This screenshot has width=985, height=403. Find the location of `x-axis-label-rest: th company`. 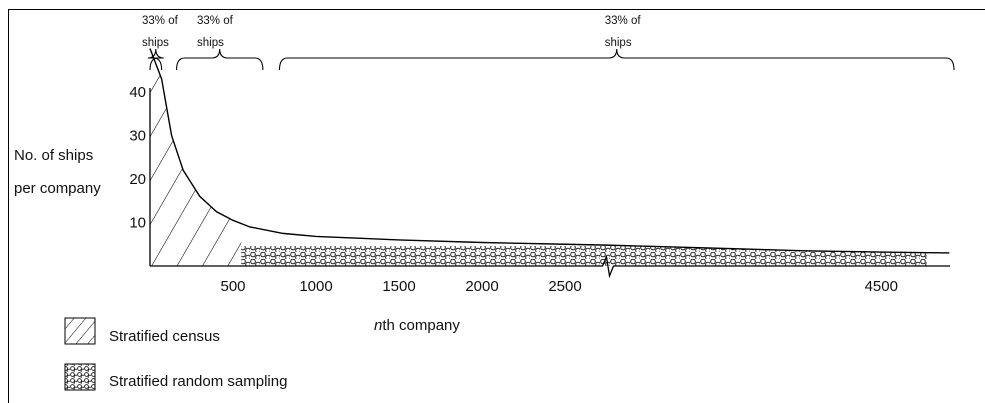

x-axis-label-rest: th company is located at coordinates (421, 325).